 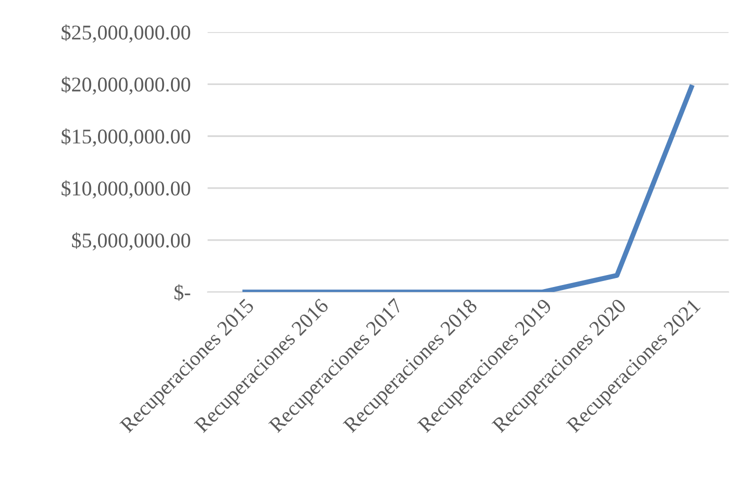 I want to click on y-tick-label: $20,000,000.00, so click(x=126, y=85).